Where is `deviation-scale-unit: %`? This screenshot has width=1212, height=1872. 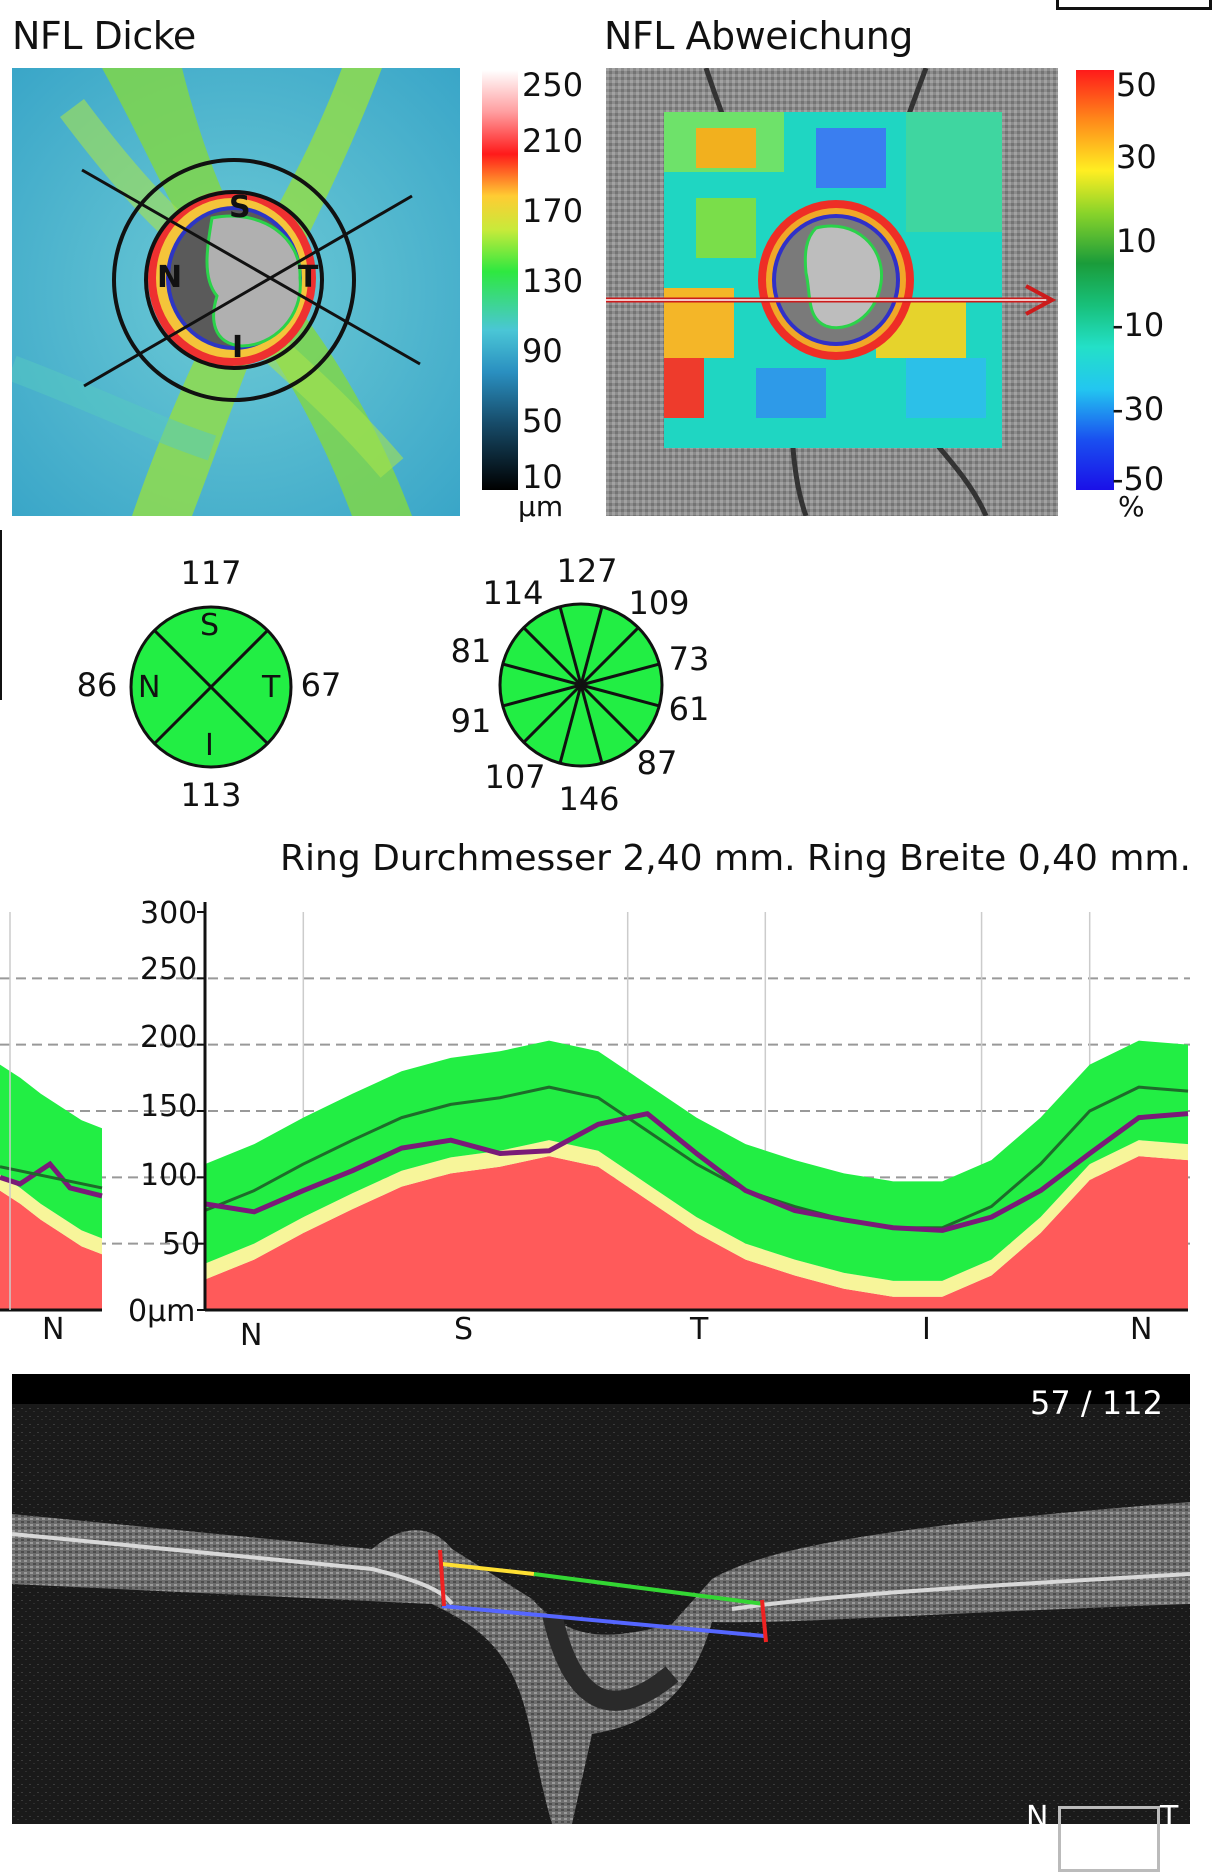 deviation-scale-unit: % is located at coordinates (1131, 506).